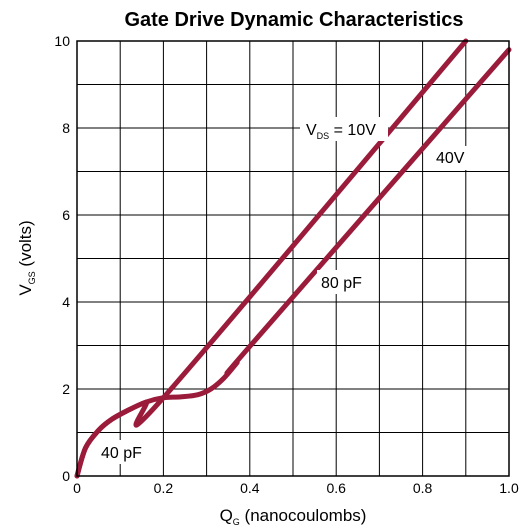 This screenshot has width=520, height=529. Describe the element at coordinates (352, 130) in the screenshot. I see `vds-label-rest: = 10V` at that location.